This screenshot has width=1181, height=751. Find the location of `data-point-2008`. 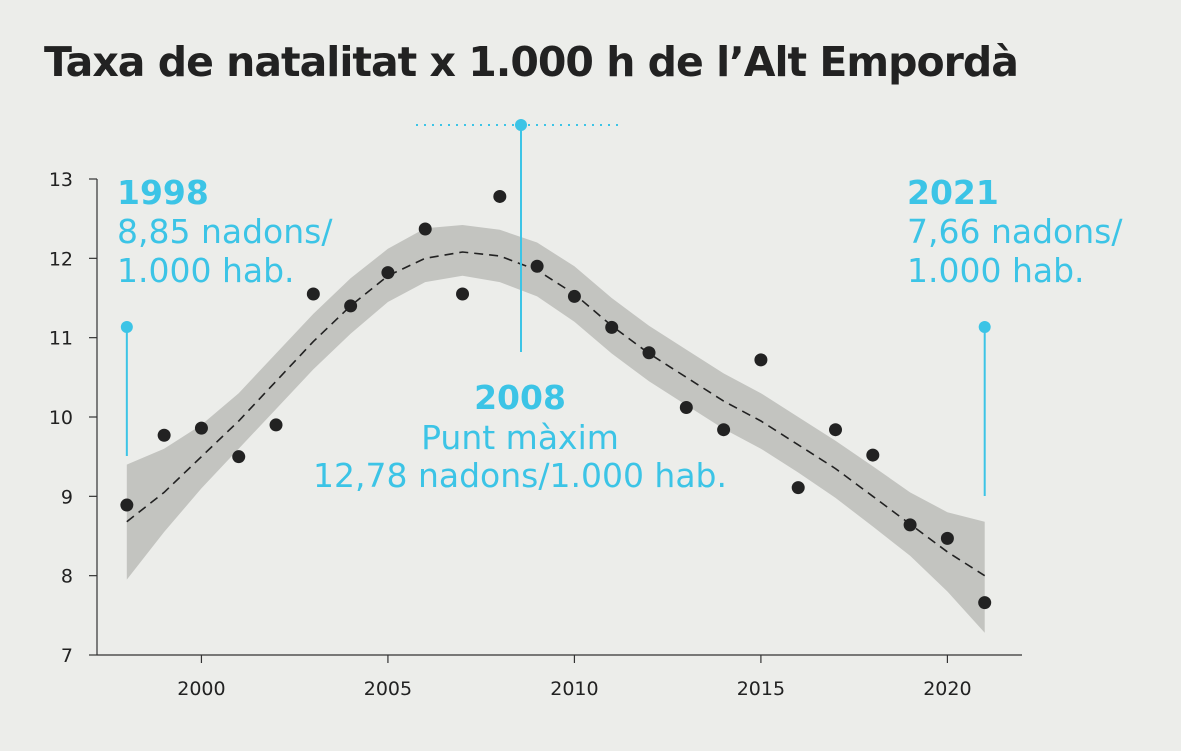

data-point-2008 is located at coordinates (500, 196).